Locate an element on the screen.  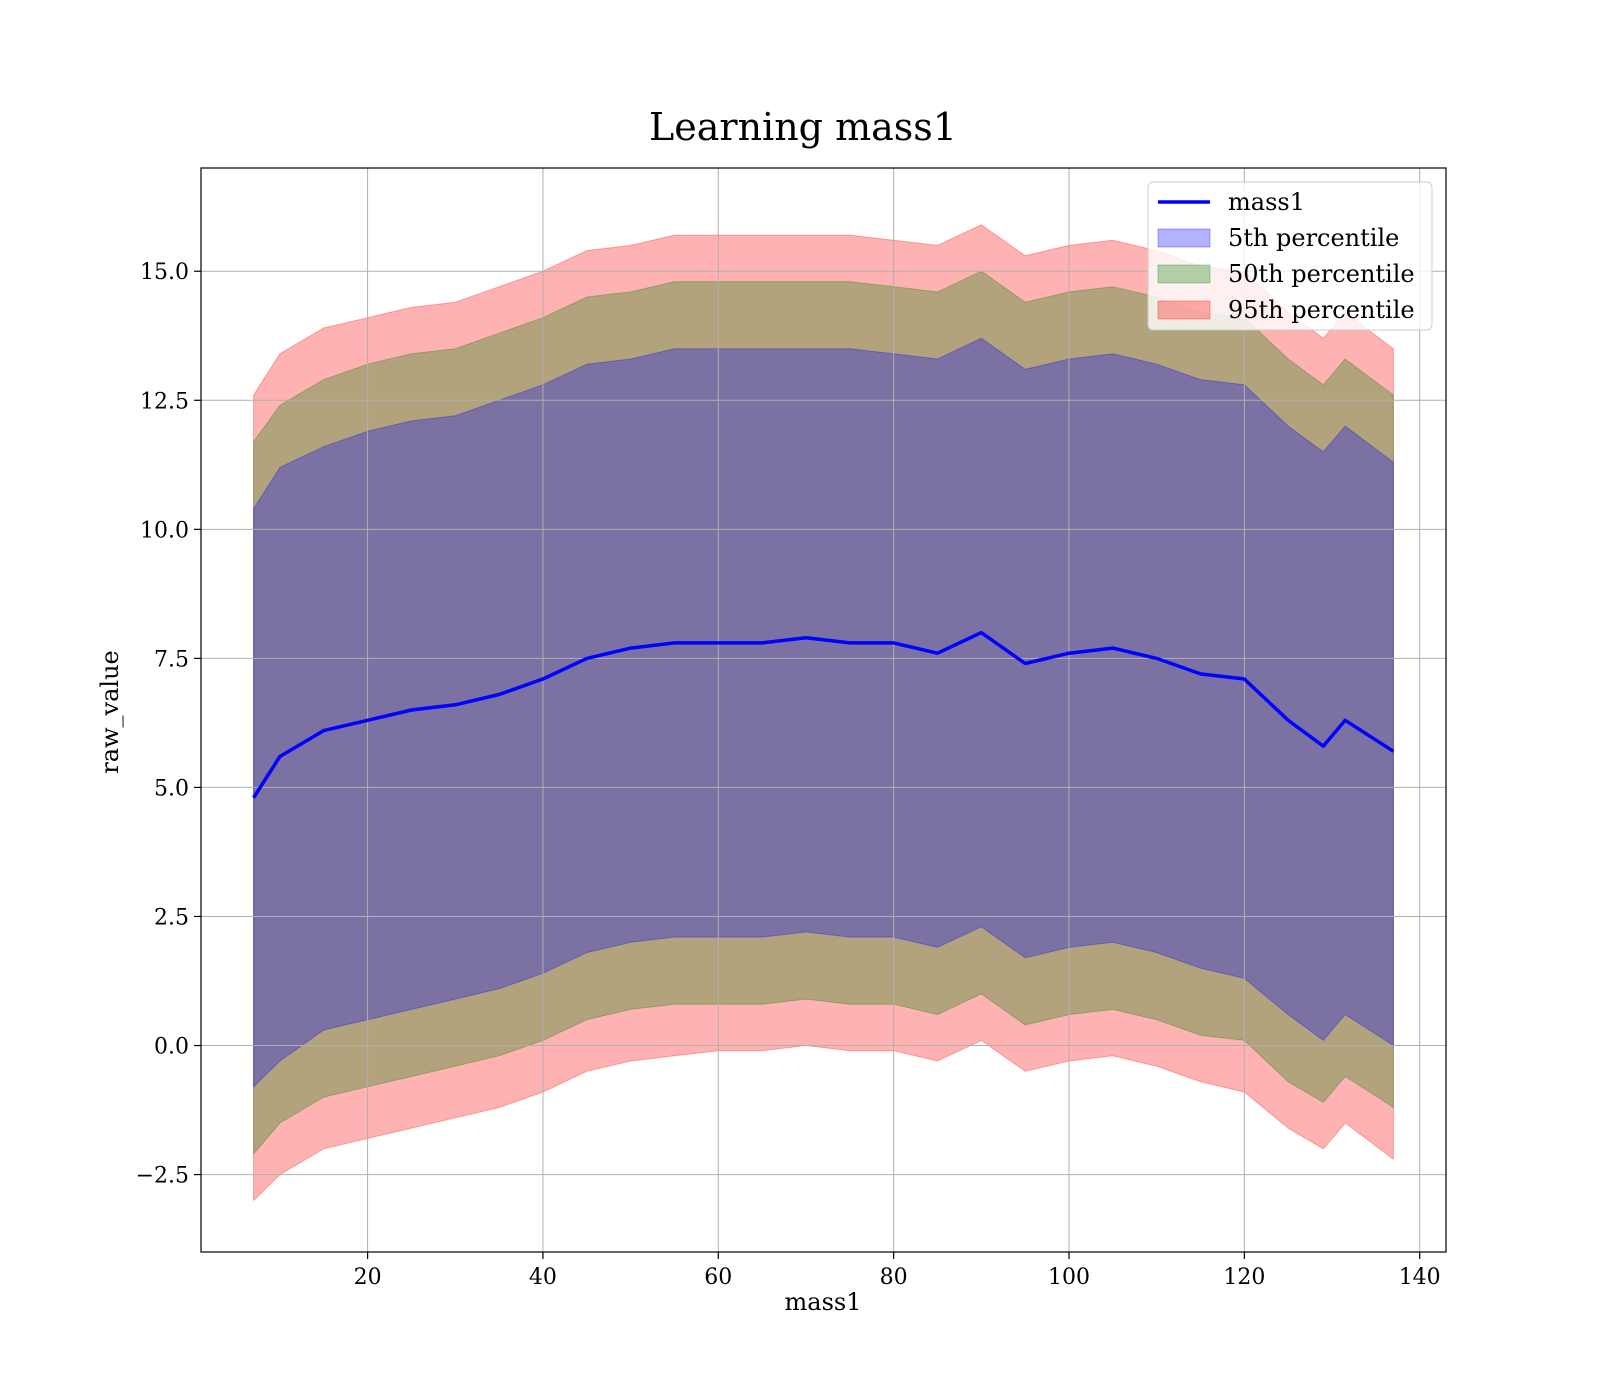
legend-box is located at coordinates (1290, 256).